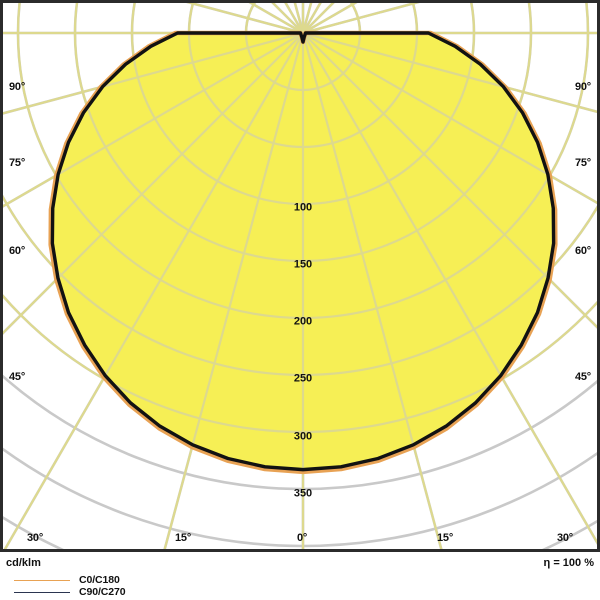 This screenshot has height=600, width=600. Describe the element at coordinates (183, 538) in the screenshot. I see `angle-label-bottom-left-15: 15°` at that location.